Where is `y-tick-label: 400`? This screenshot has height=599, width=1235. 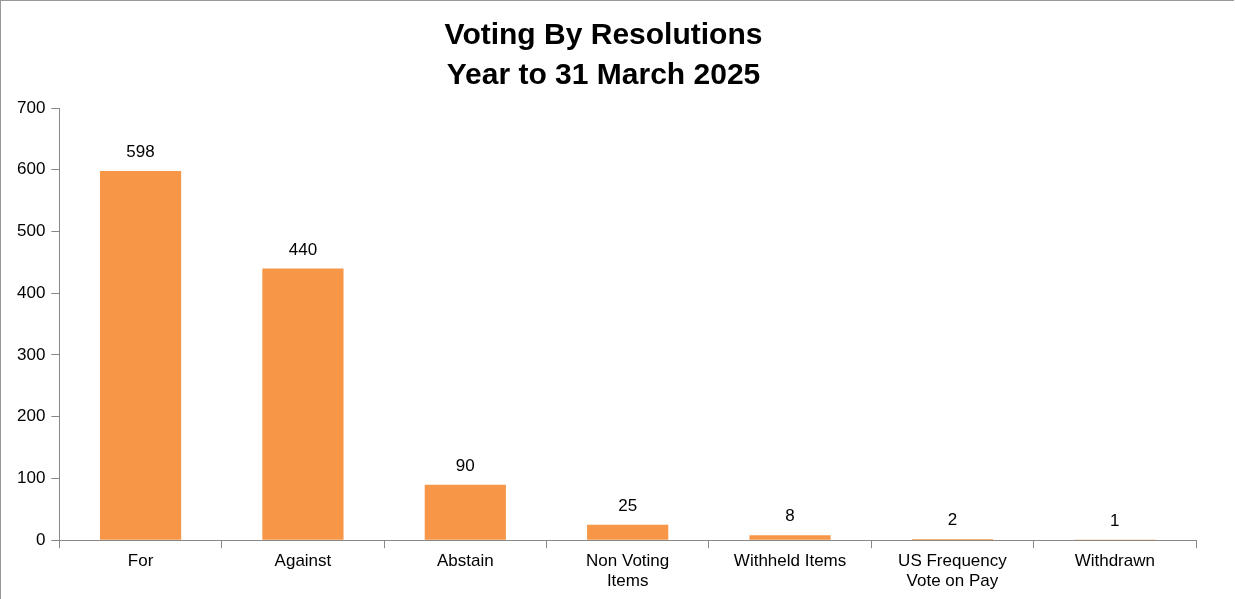 y-tick-label: 400 is located at coordinates (31, 292).